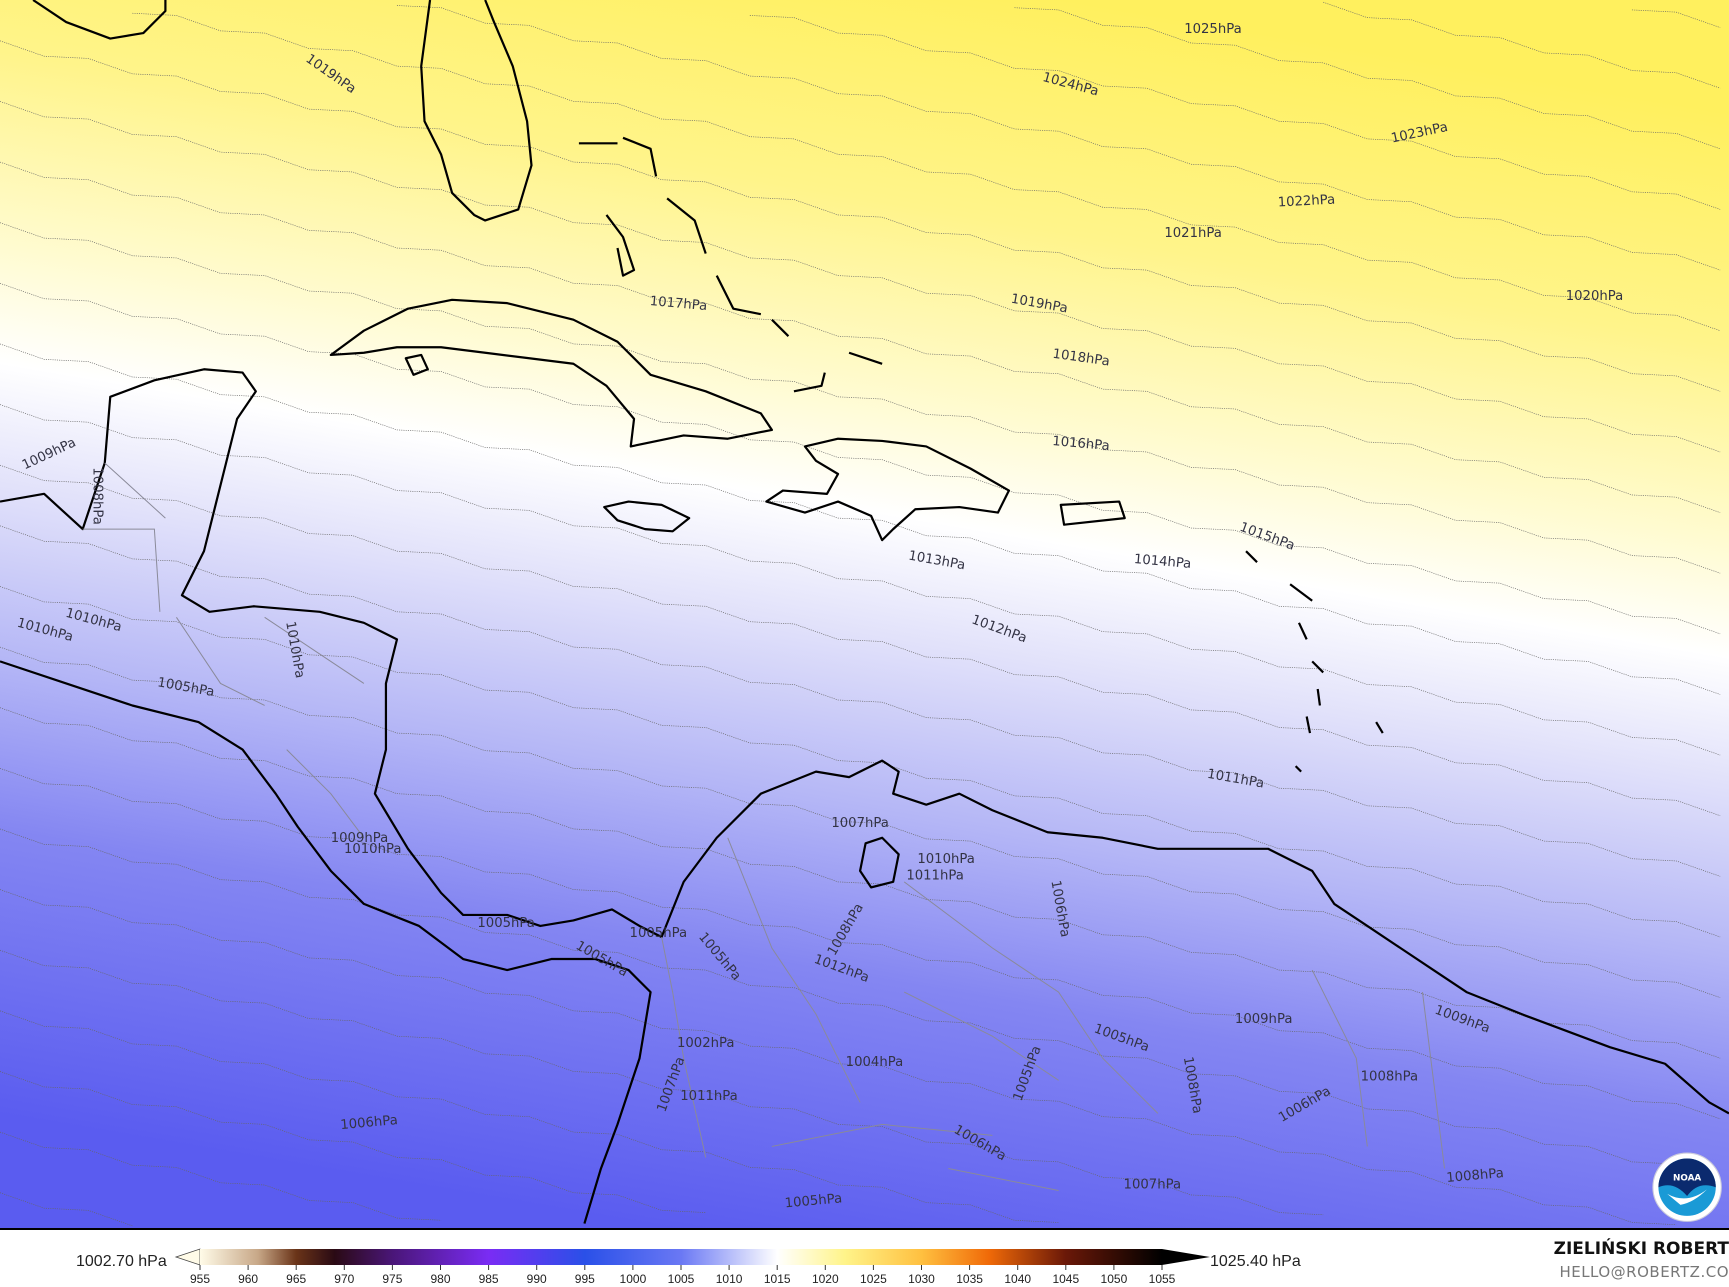 This screenshot has width=1729, height=1287. Describe the element at coordinates (248, 1279) in the screenshot. I see `colorbar-tick-label: 960` at that location.